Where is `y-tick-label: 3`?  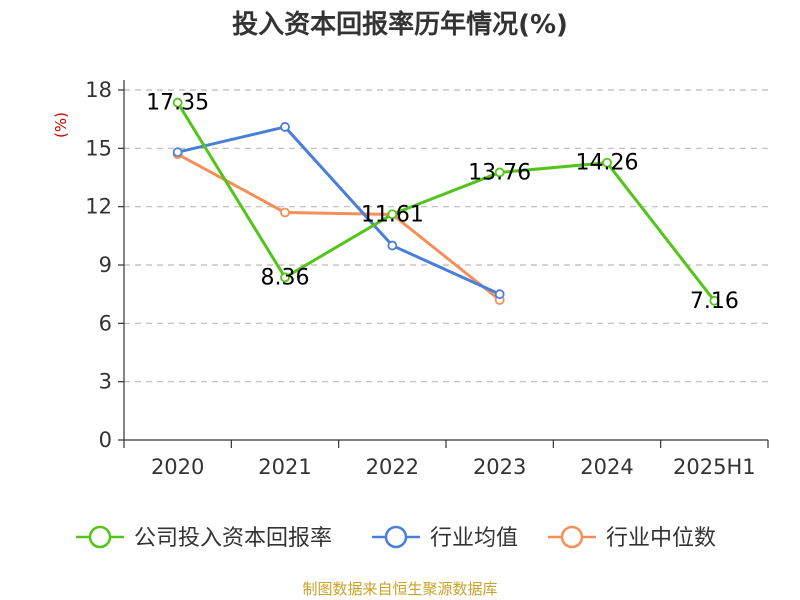
y-tick-label: 3 is located at coordinates (105, 382).